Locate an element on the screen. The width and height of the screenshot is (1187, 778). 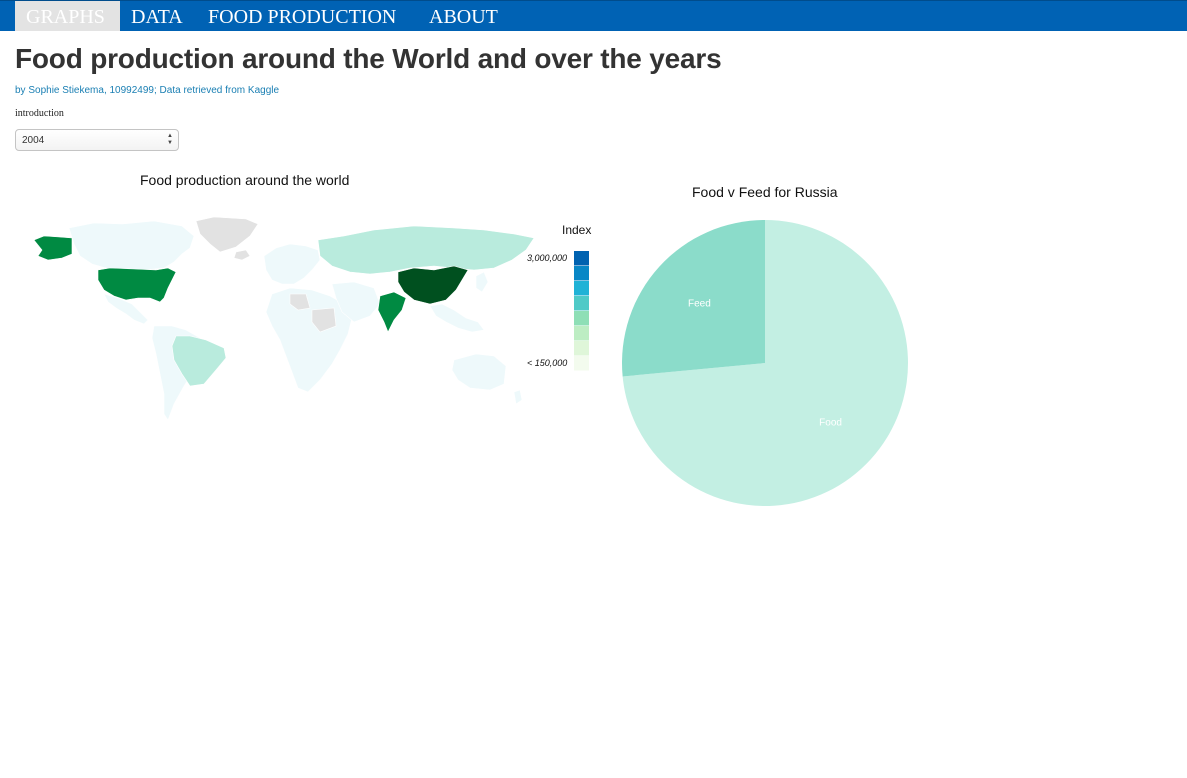
country-greenland is located at coordinates (227, 234).